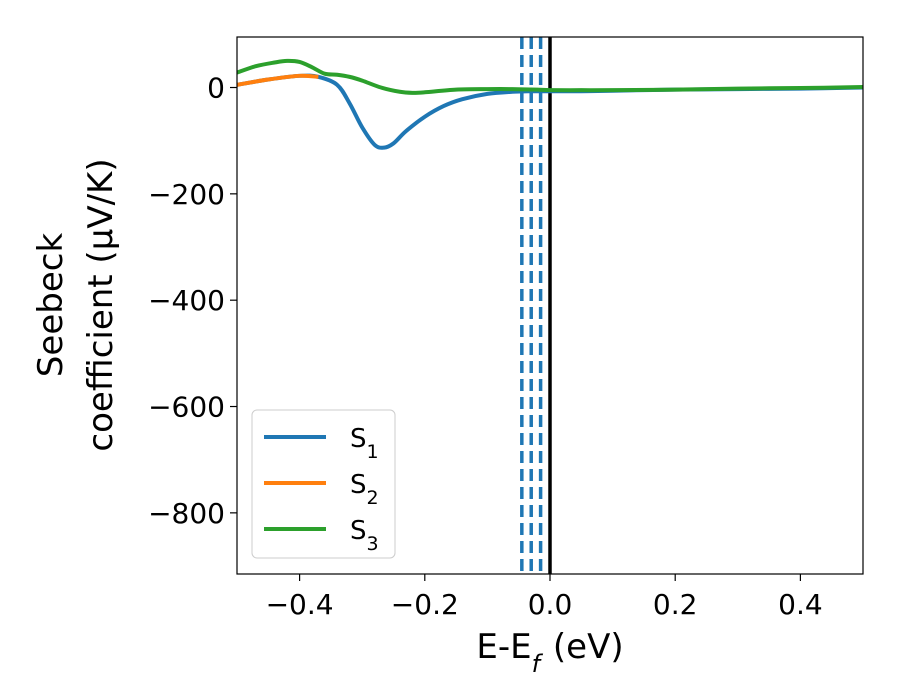 The width and height of the screenshot is (900, 700). I want to click on series-lines, so click(550, 104).